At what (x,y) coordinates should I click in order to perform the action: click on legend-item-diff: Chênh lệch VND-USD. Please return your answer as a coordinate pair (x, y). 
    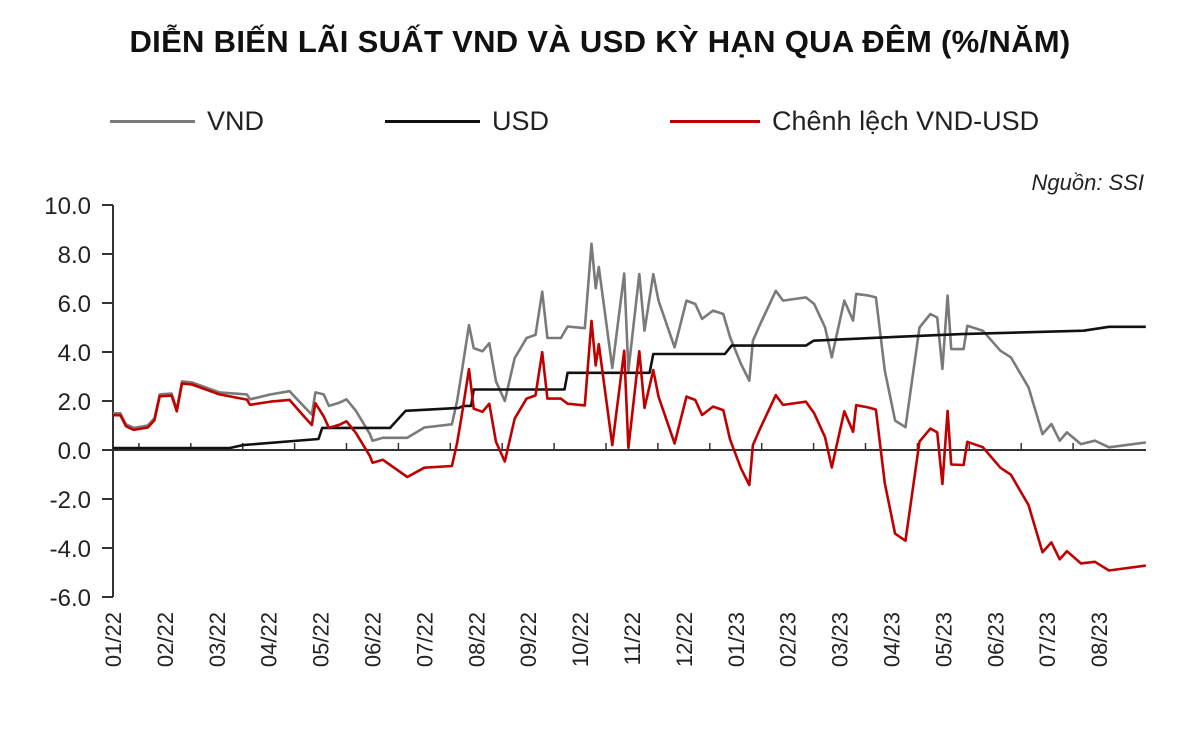
    Looking at the image, I should click on (854, 121).